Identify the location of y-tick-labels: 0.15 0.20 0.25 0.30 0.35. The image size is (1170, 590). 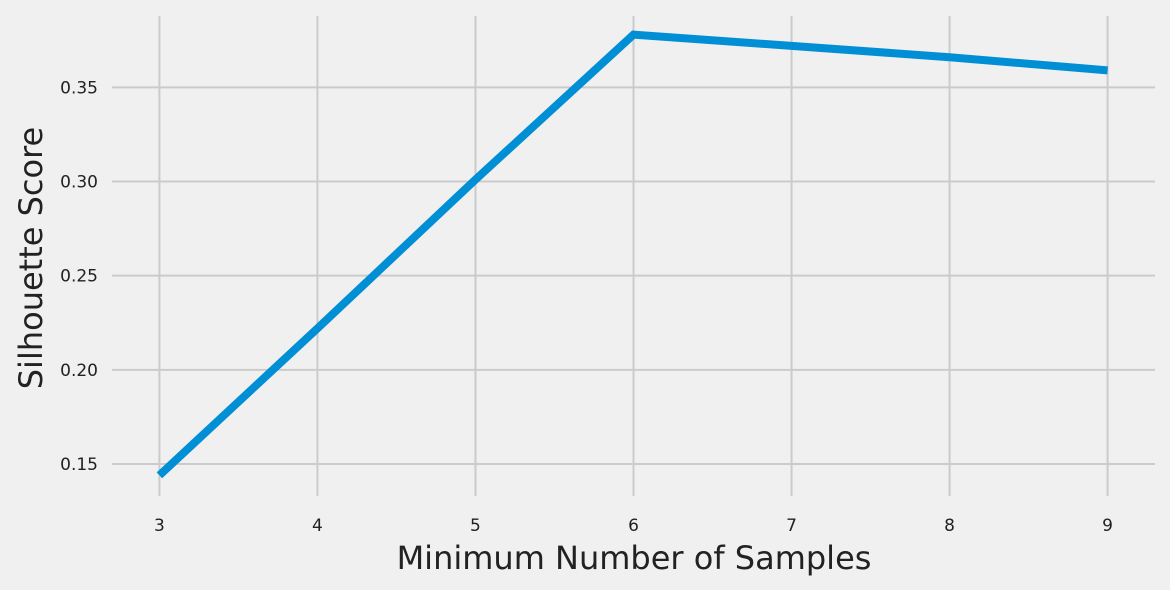
(79, 276).